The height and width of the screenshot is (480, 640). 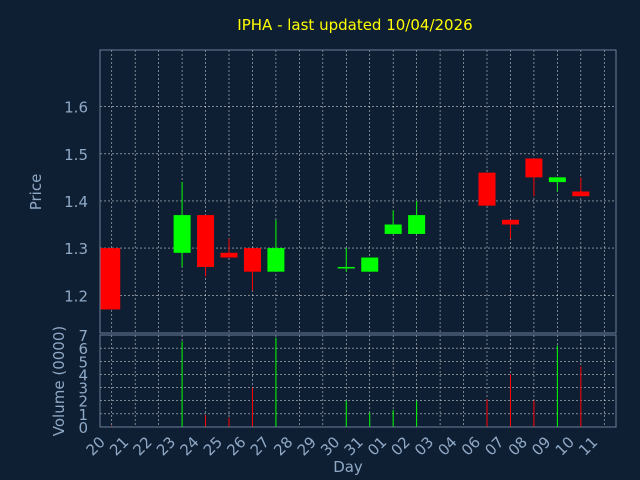 What do you see at coordinates (143, 446) in the screenshot?
I see `day-tick-label: 22` at bounding box center [143, 446].